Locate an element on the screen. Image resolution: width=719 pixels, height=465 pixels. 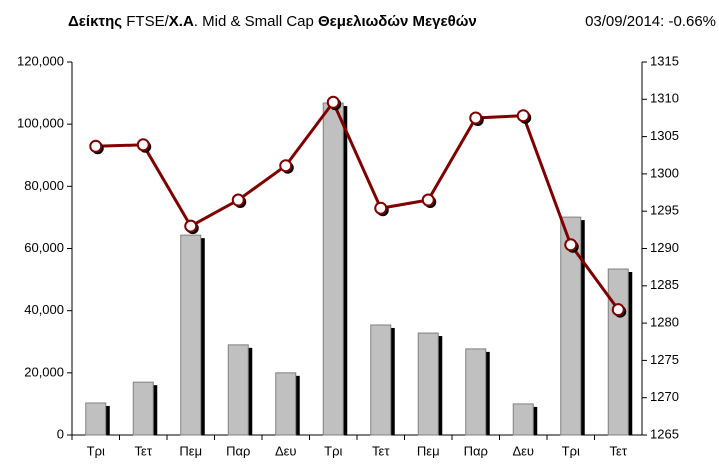
y2-tick-label: 1275 is located at coordinates (664, 359).